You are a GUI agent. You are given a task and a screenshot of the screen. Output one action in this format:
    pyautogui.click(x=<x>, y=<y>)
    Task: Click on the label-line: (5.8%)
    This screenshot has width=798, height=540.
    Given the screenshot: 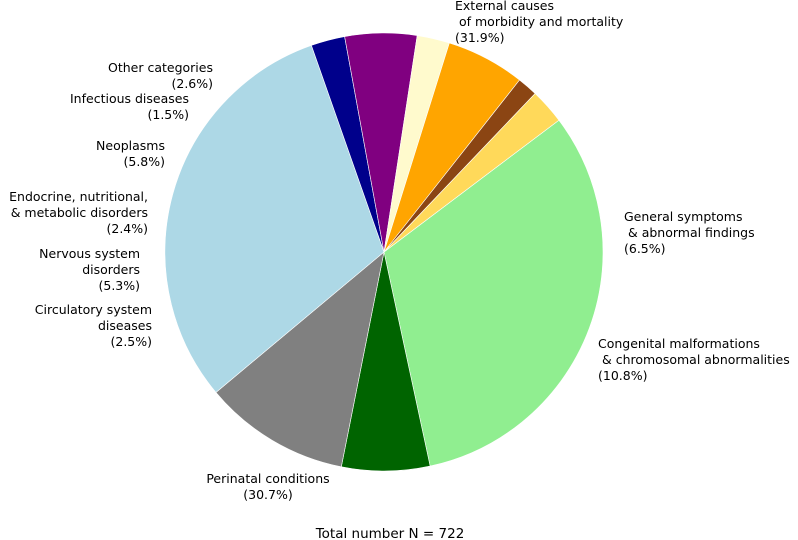 What is the action you would take?
    pyautogui.click(x=144, y=161)
    